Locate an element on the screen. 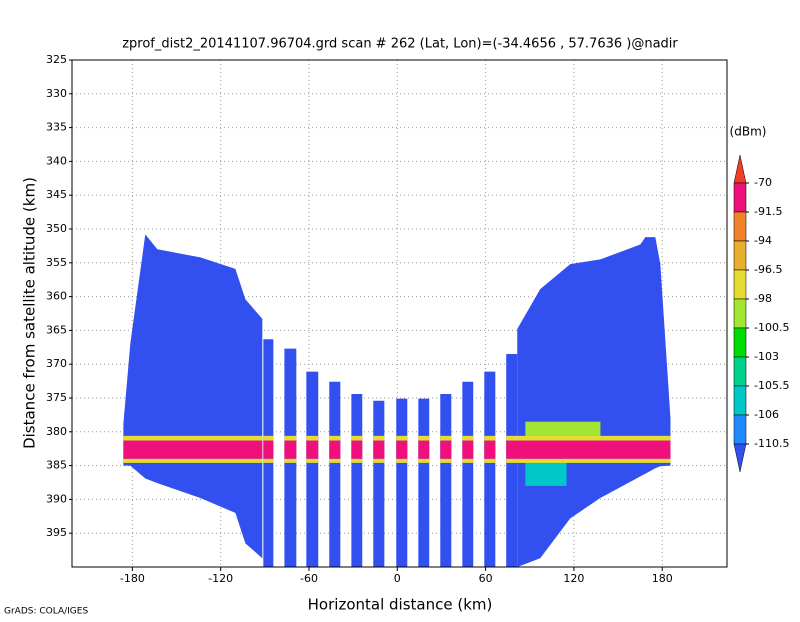 Image resolution: width=800 pixels, height=622 pixels. y-tick-label: 330 is located at coordinates (56, 93).